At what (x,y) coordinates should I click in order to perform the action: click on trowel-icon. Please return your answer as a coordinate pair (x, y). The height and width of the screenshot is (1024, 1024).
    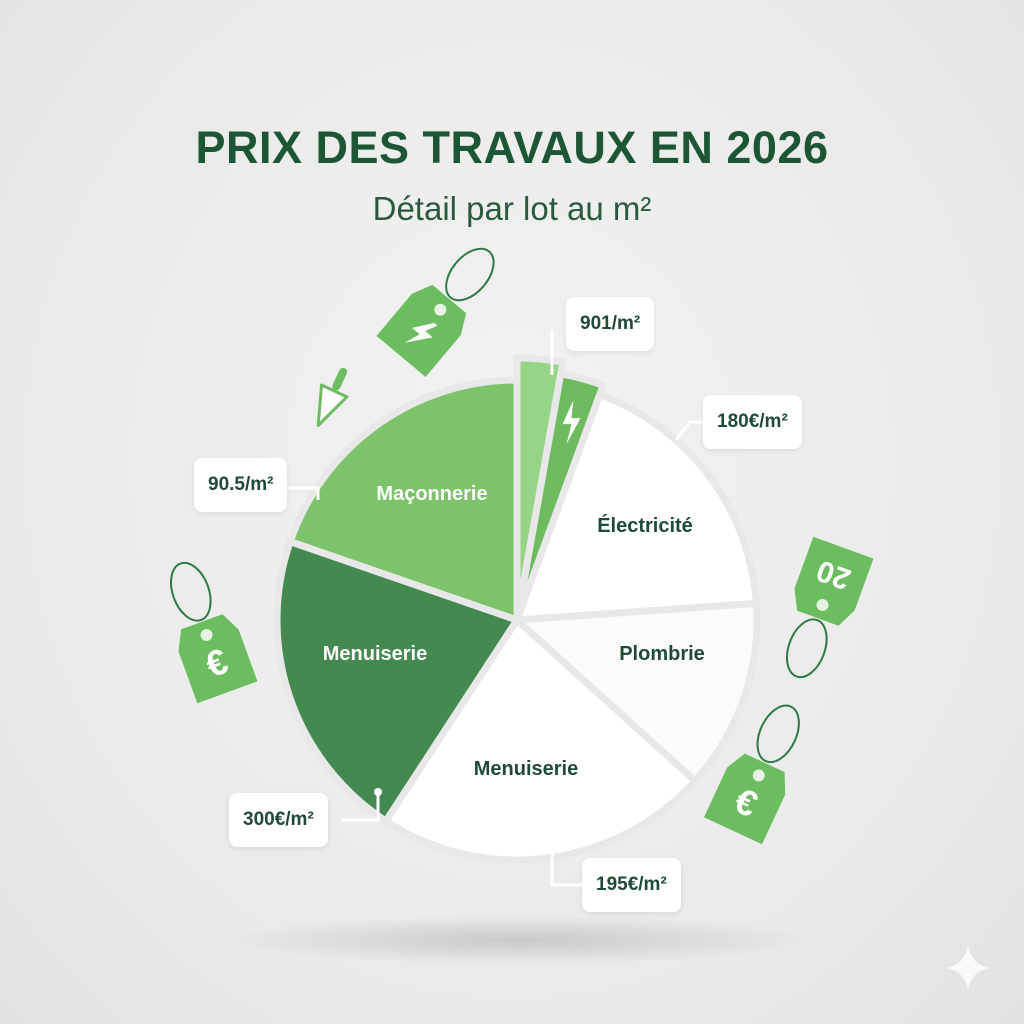
    Looking at the image, I should click on (332, 397).